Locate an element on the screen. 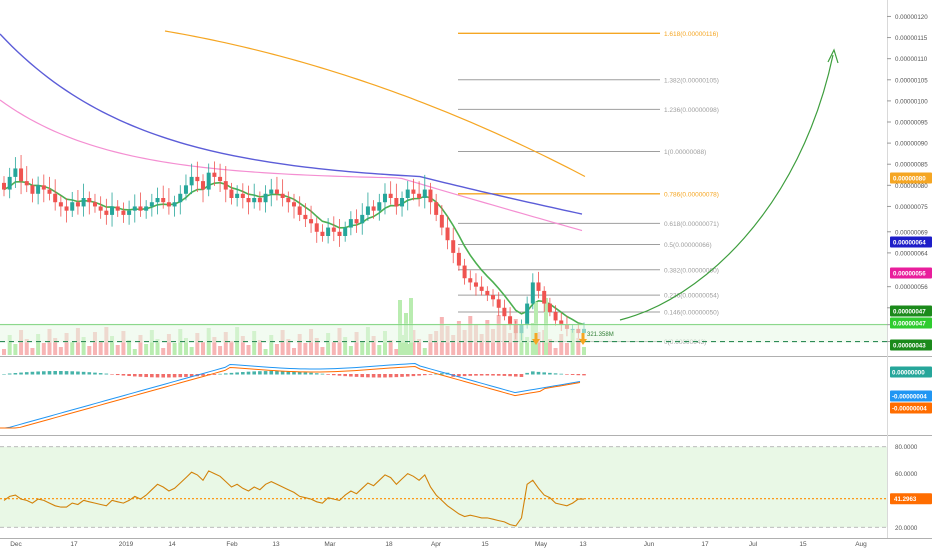  rsi-badge is located at coordinates (911, 499).